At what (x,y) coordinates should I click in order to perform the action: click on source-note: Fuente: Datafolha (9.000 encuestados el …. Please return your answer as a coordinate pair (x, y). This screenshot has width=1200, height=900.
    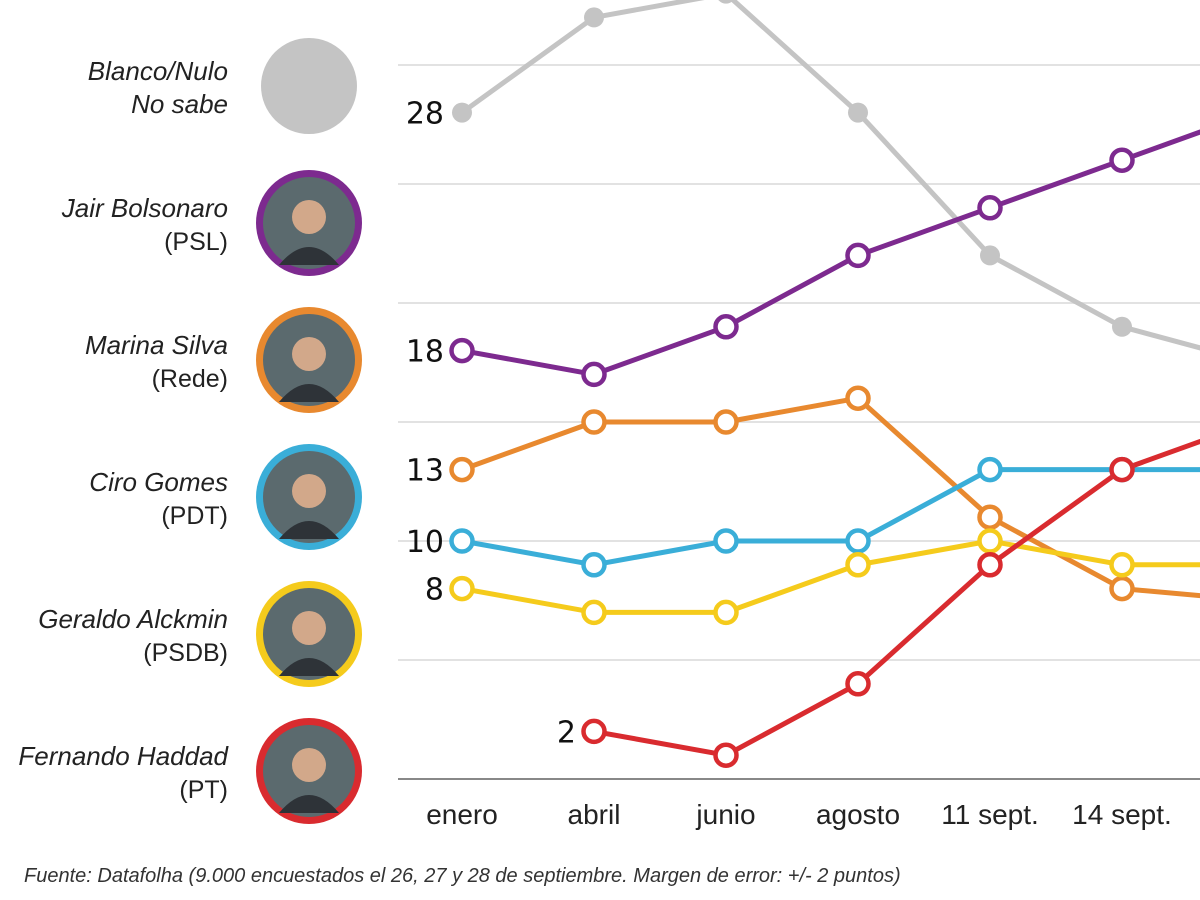
    Looking at the image, I should click on (462, 876).